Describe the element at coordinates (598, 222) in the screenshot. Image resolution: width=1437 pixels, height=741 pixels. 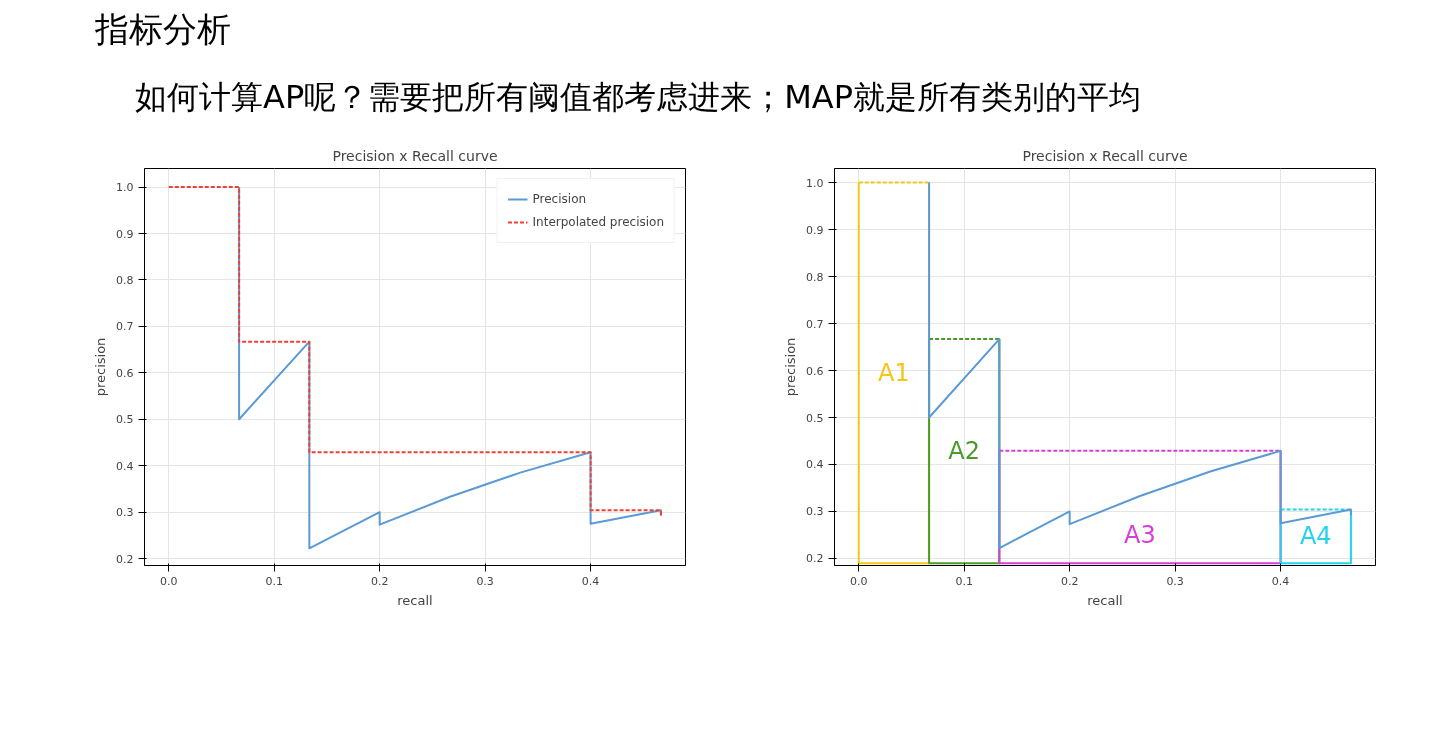
I see `legend-label: Interpolated precision` at that location.